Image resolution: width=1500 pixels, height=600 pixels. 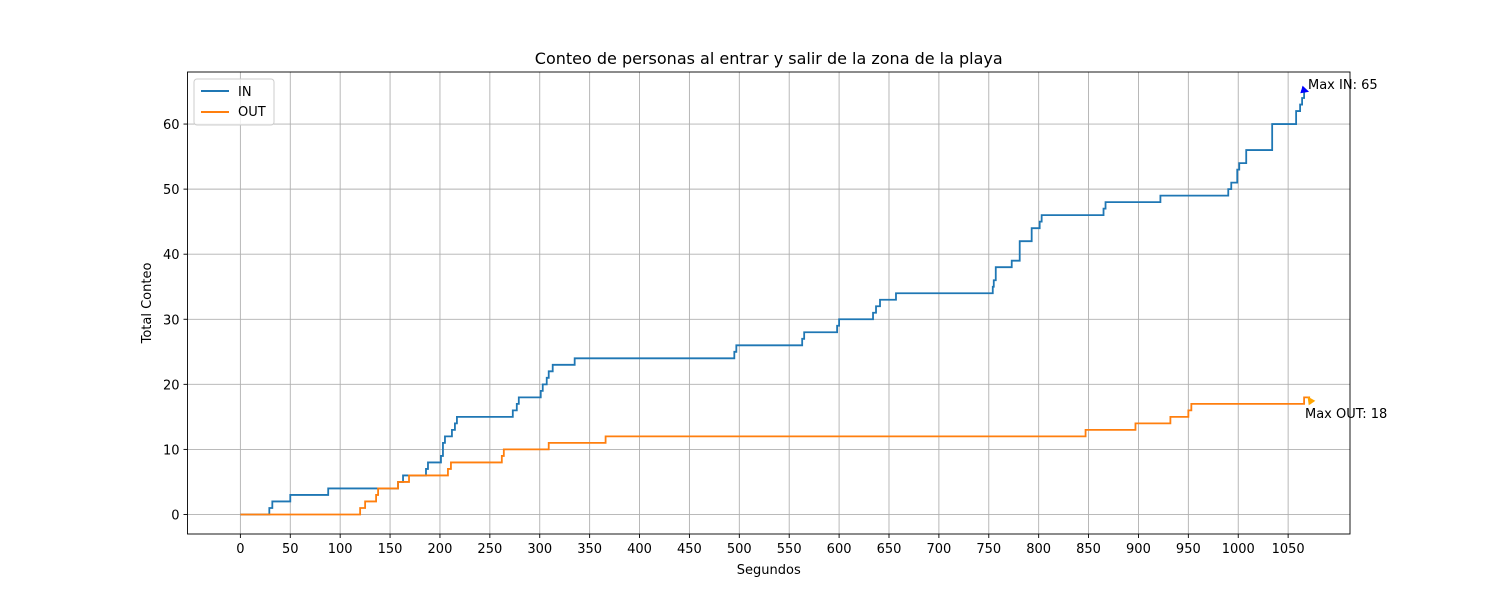 I want to click on x-tick-label: 650, so click(x=889, y=549).